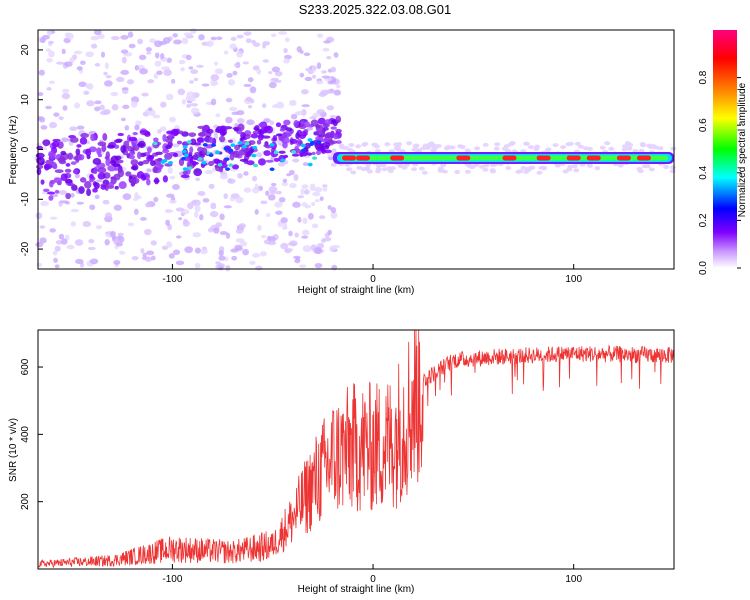  I want to click on spectrogram-ridge-peak, so click(623, 158).